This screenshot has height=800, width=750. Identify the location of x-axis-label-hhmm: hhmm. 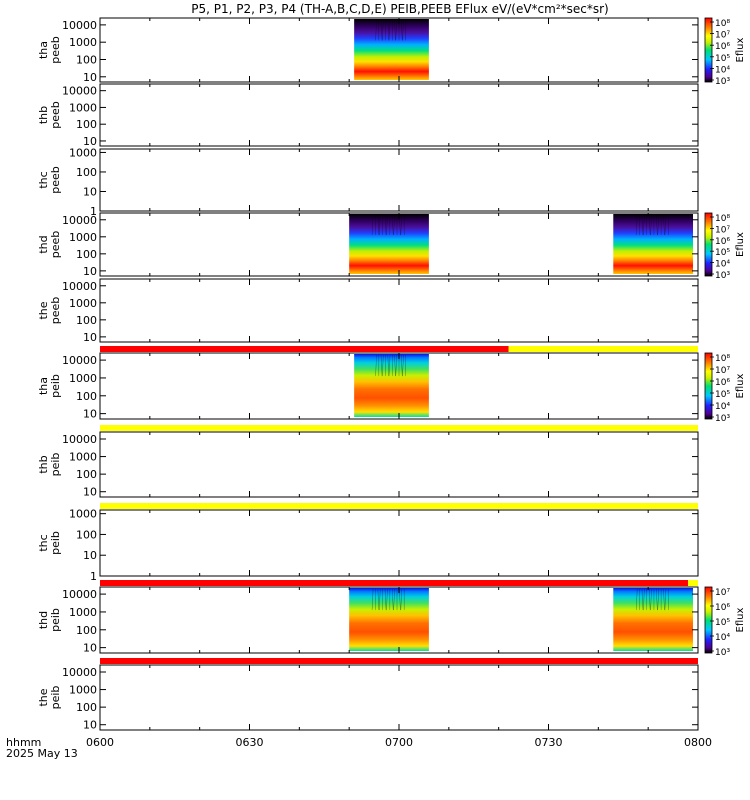
(23, 742).